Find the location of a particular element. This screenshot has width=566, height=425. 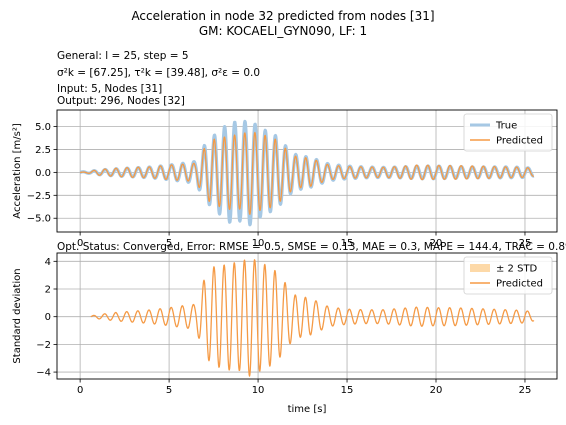

bottom-ytick-label-2: 0 is located at coordinates (48, 317).